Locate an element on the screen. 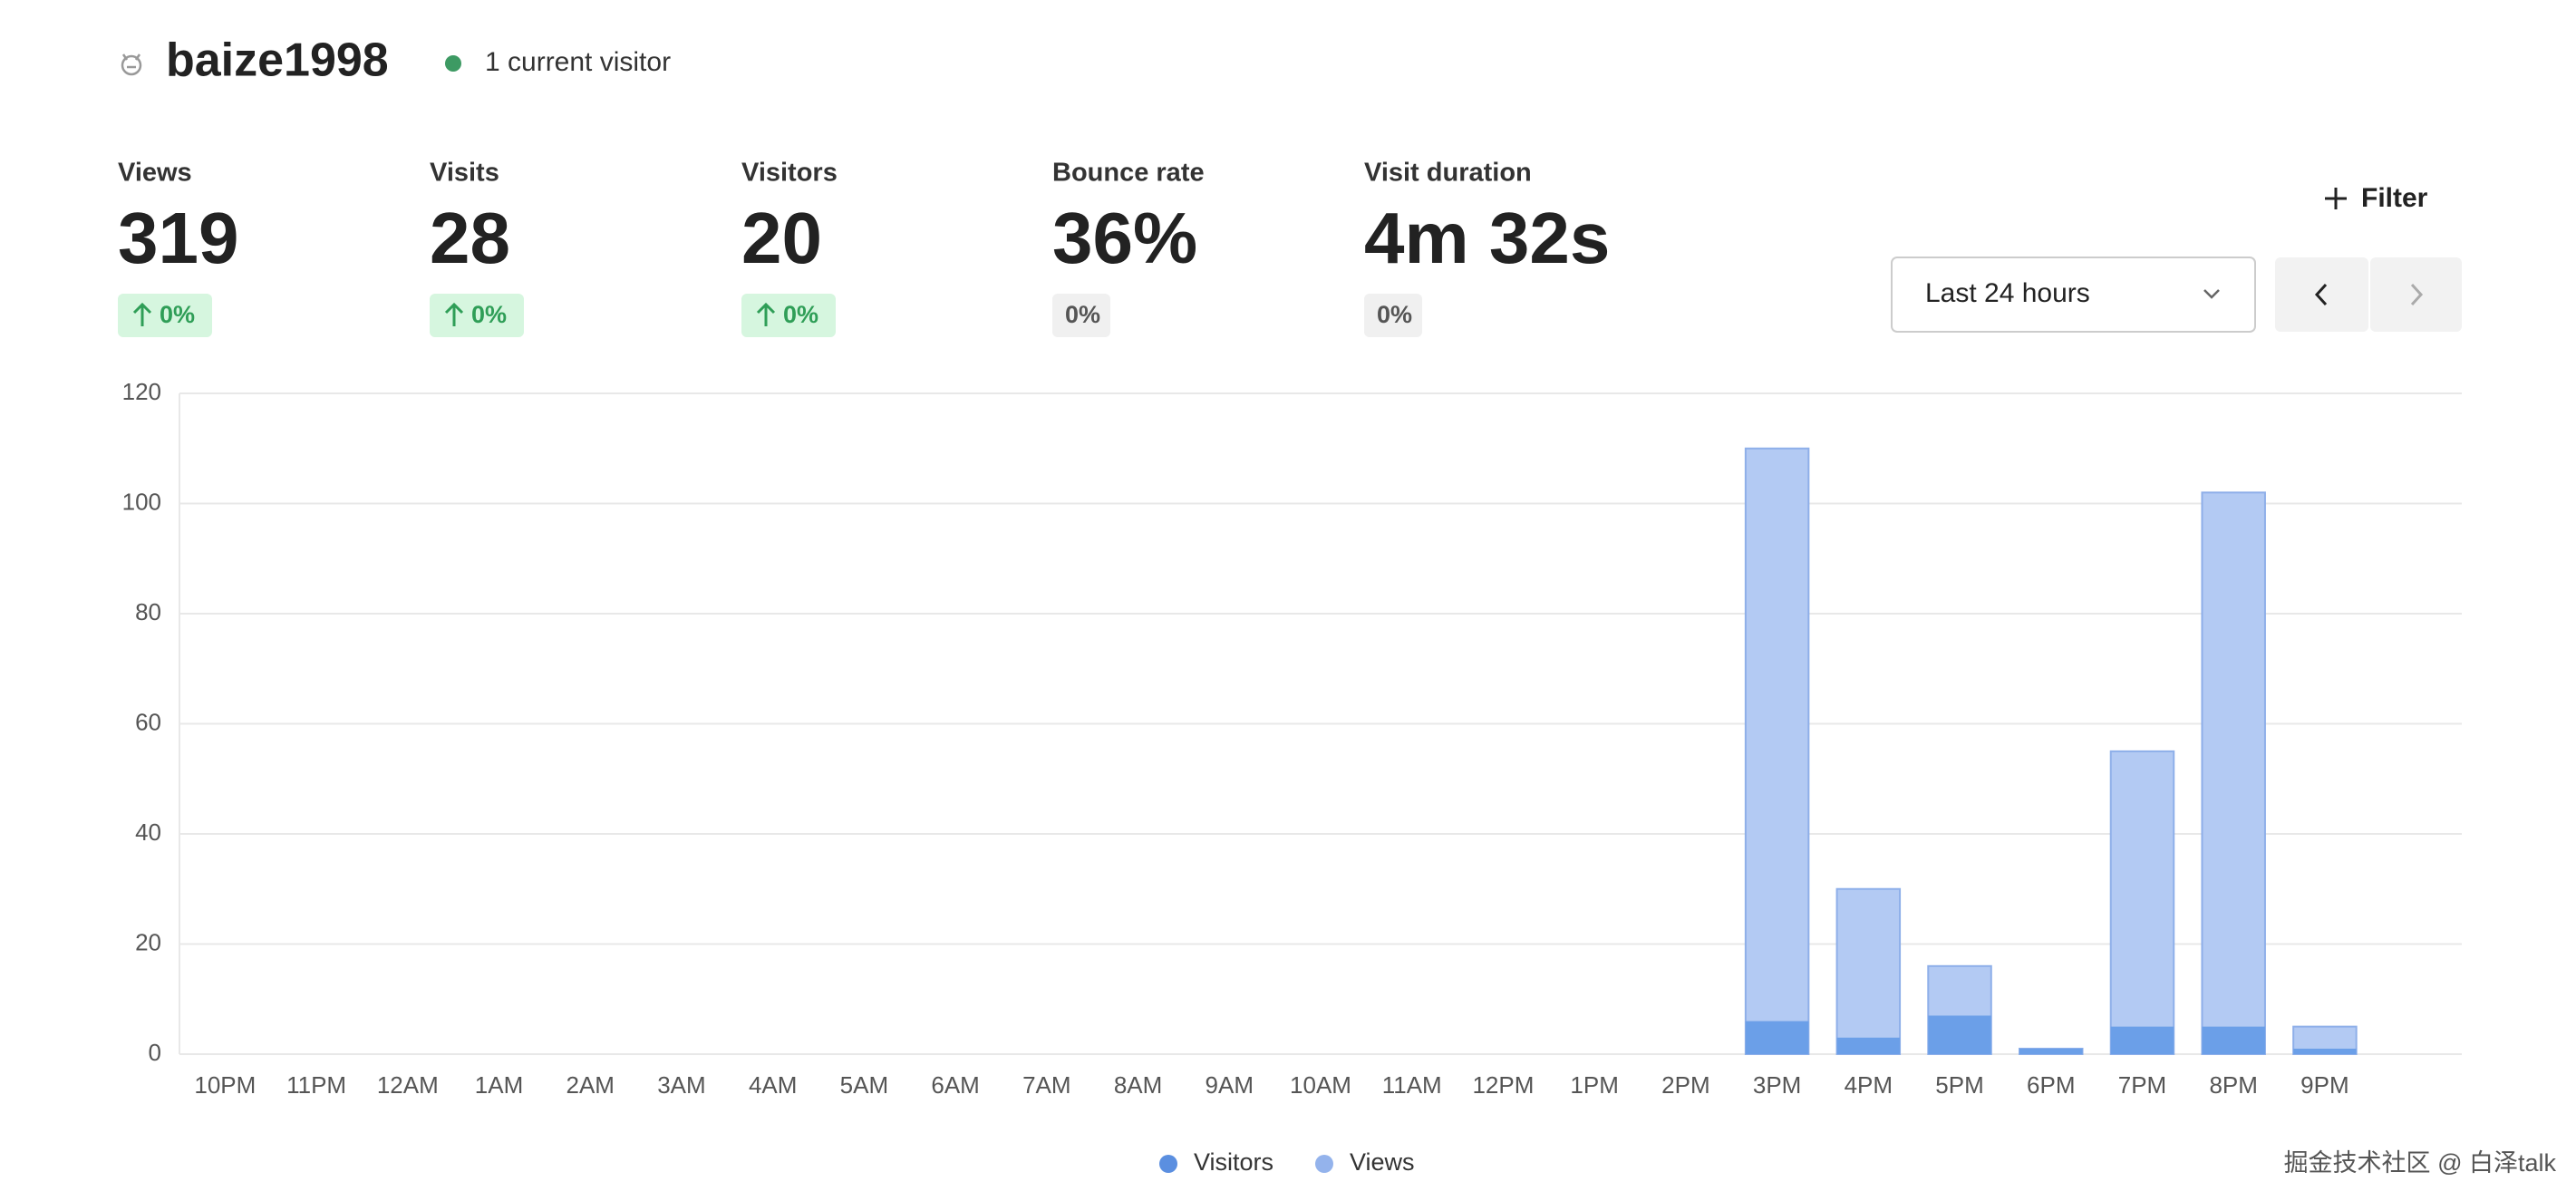  x-tick-label: 4PM is located at coordinates (1869, 1085).